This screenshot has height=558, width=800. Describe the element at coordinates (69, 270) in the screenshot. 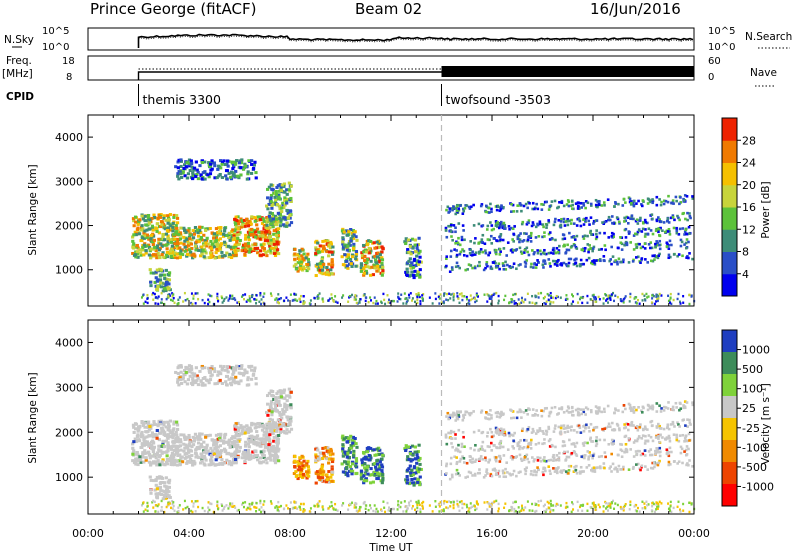

I see `power-ytick-label: 1000` at that location.